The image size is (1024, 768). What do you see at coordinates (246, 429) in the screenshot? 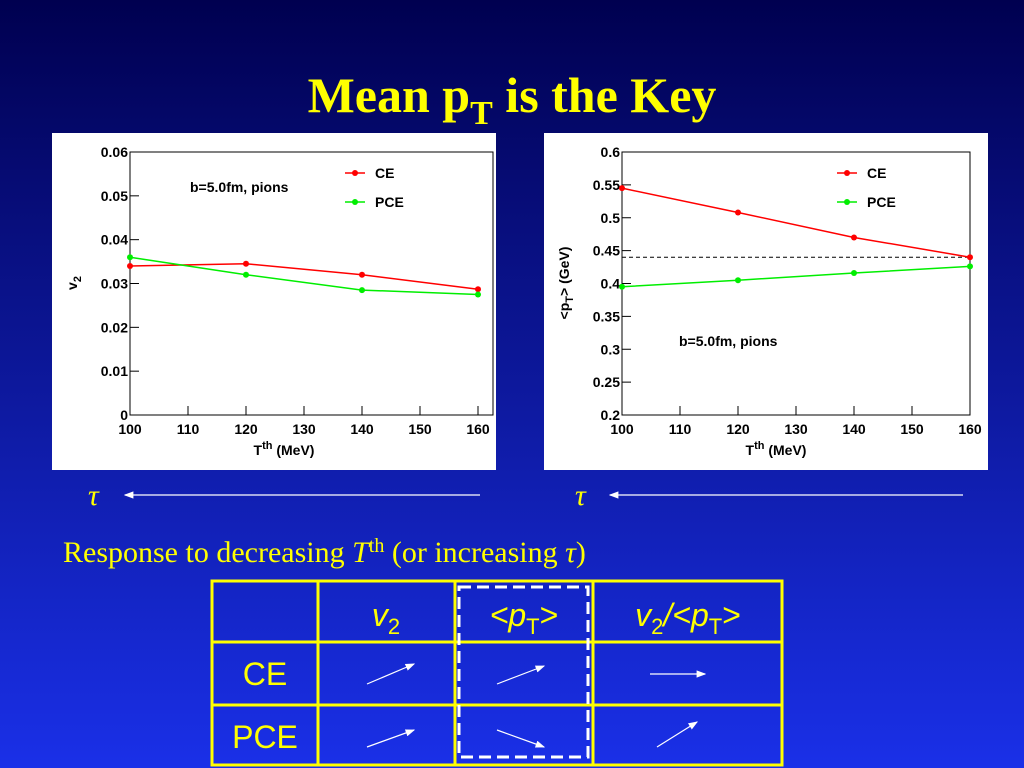
I see `x-tick-label: 120` at bounding box center [246, 429].